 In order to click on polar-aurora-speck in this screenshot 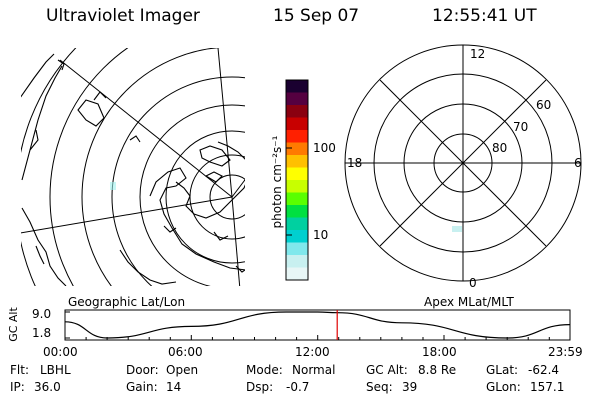, I will do `click(457, 229)`.